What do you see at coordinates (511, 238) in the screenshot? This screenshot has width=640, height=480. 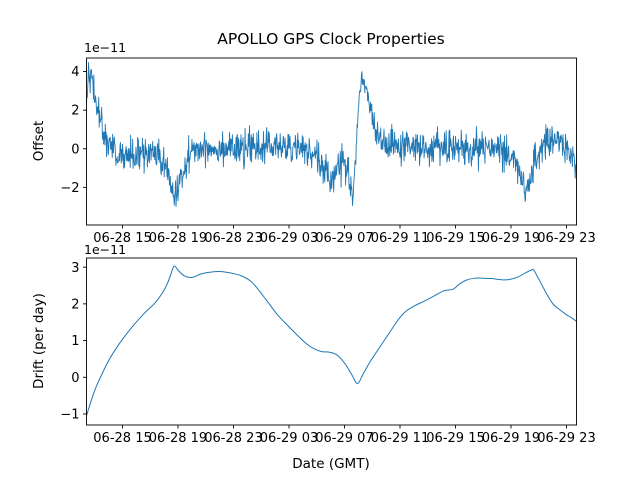 I see `top-x-tick-label: 06-29 19` at bounding box center [511, 238].